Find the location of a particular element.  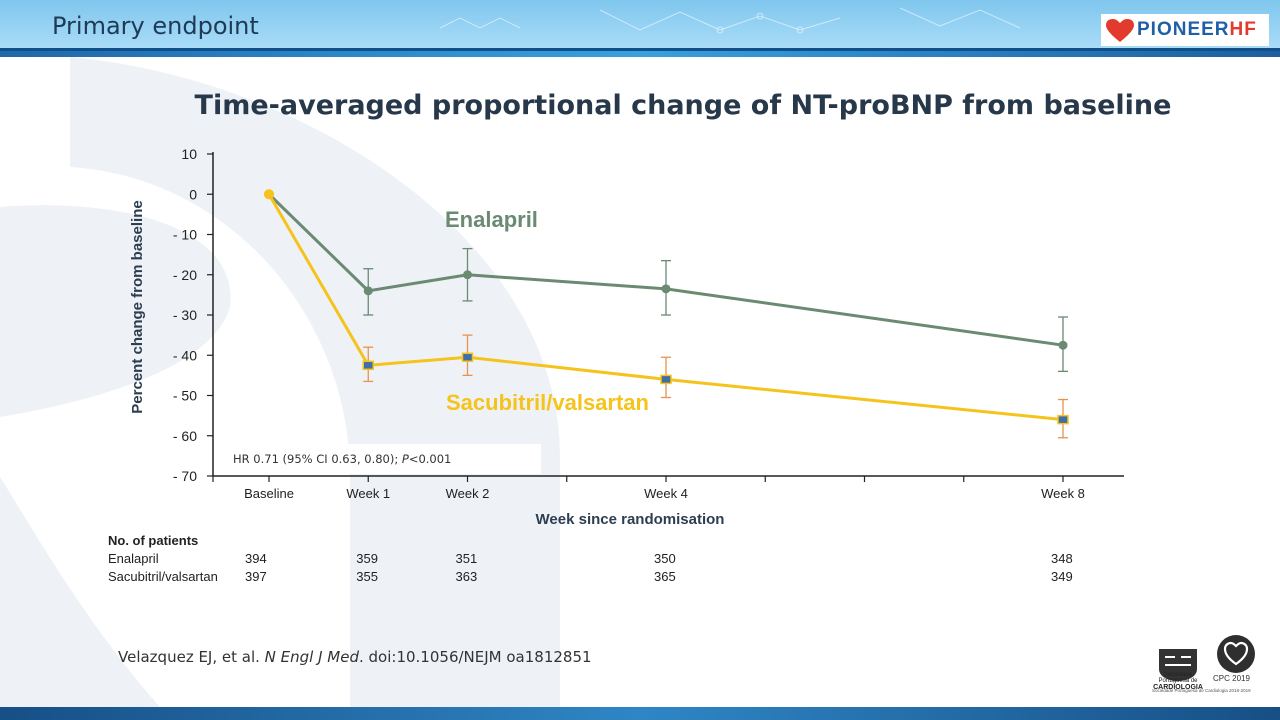

spc-name: Sociedade Portuguesa de is located at coordinates (1178, 678).